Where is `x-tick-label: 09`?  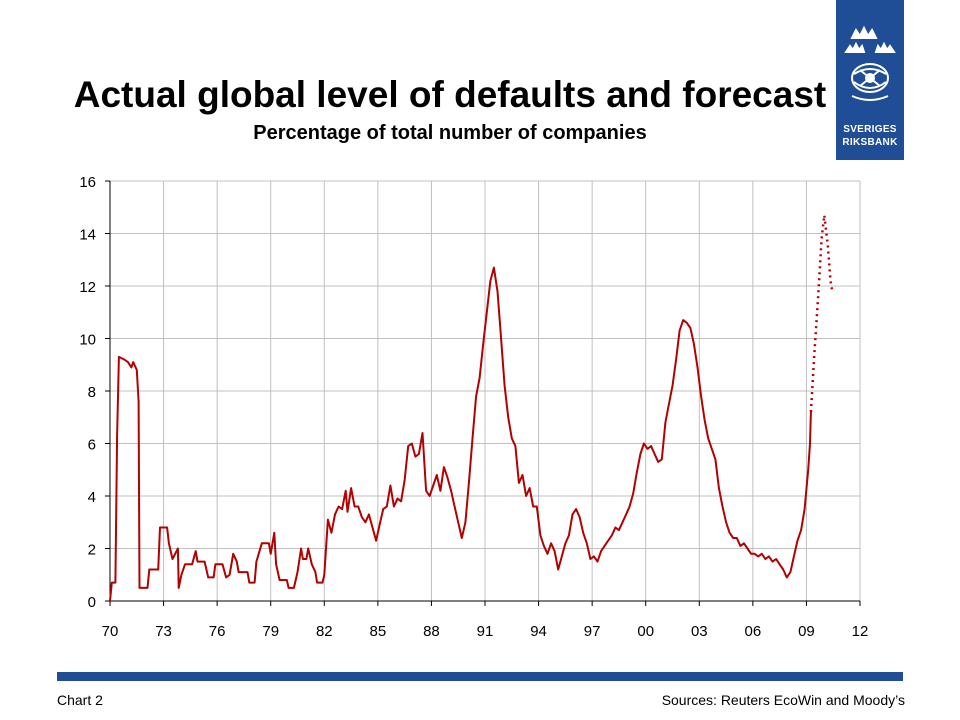 x-tick-label: 09 is located at coordinates (806, 631).